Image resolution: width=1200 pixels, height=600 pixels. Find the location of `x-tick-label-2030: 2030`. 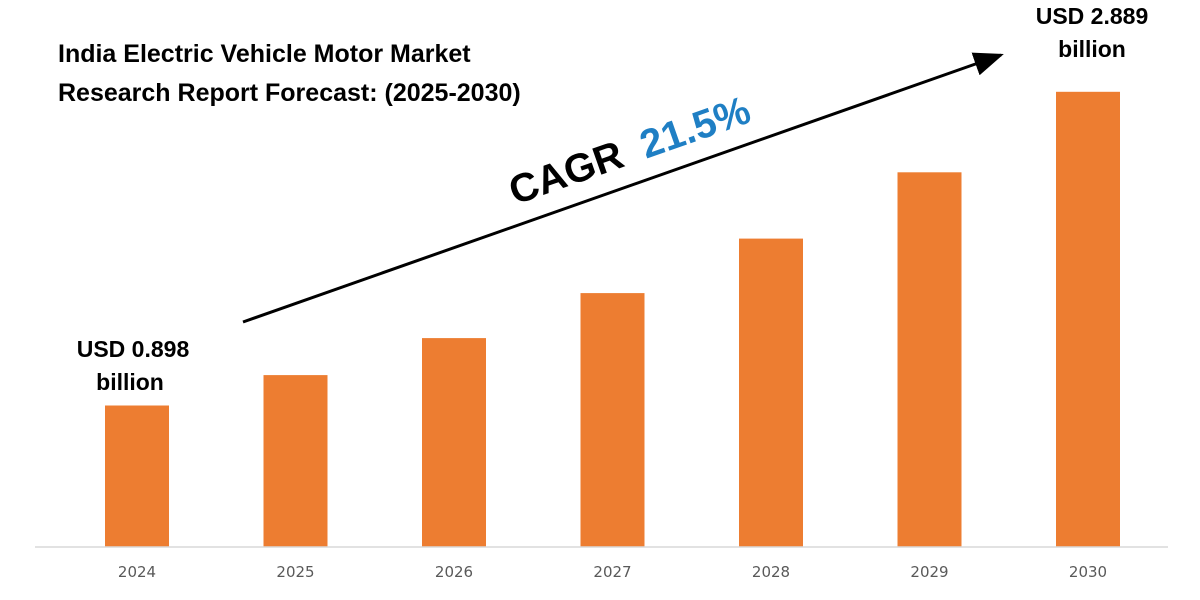

x-tick-label-2030: 2030 is located at coordinates (1088, 572).